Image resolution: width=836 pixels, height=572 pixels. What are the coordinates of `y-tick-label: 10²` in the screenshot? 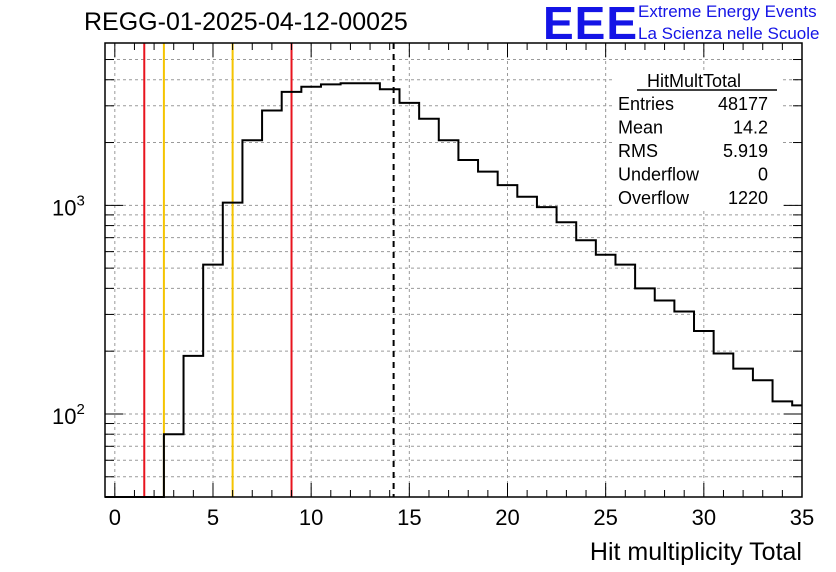 It's located at (68, 415).